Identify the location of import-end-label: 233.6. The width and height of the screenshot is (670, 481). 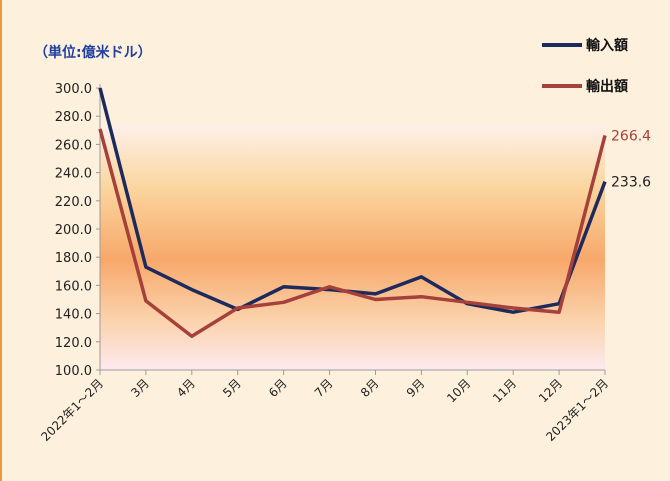
(631, 183).